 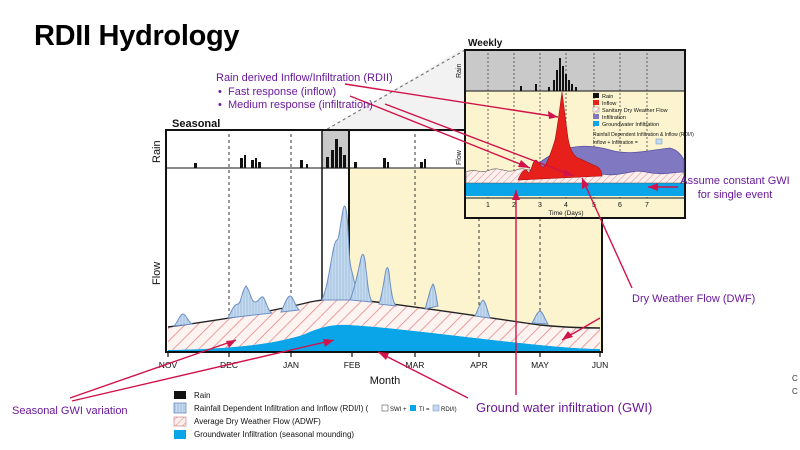 What do you see at coordinates (596, 102) in the screenshot?
I see `weekly-legend-swatch-inflow` at bounding box center [596, 102].